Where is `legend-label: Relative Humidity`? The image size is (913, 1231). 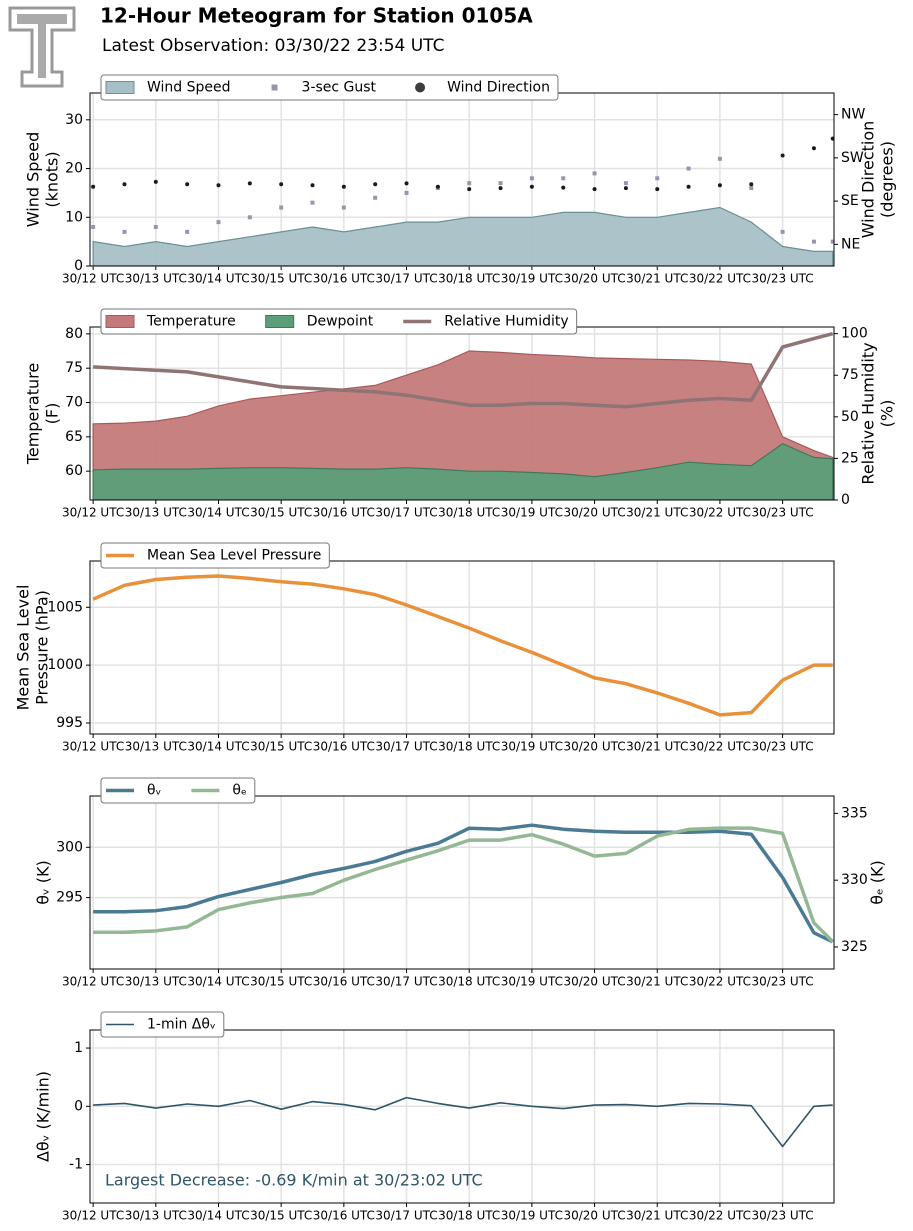
legend-label: Relative Humidity is located at coordinates (506, 322).